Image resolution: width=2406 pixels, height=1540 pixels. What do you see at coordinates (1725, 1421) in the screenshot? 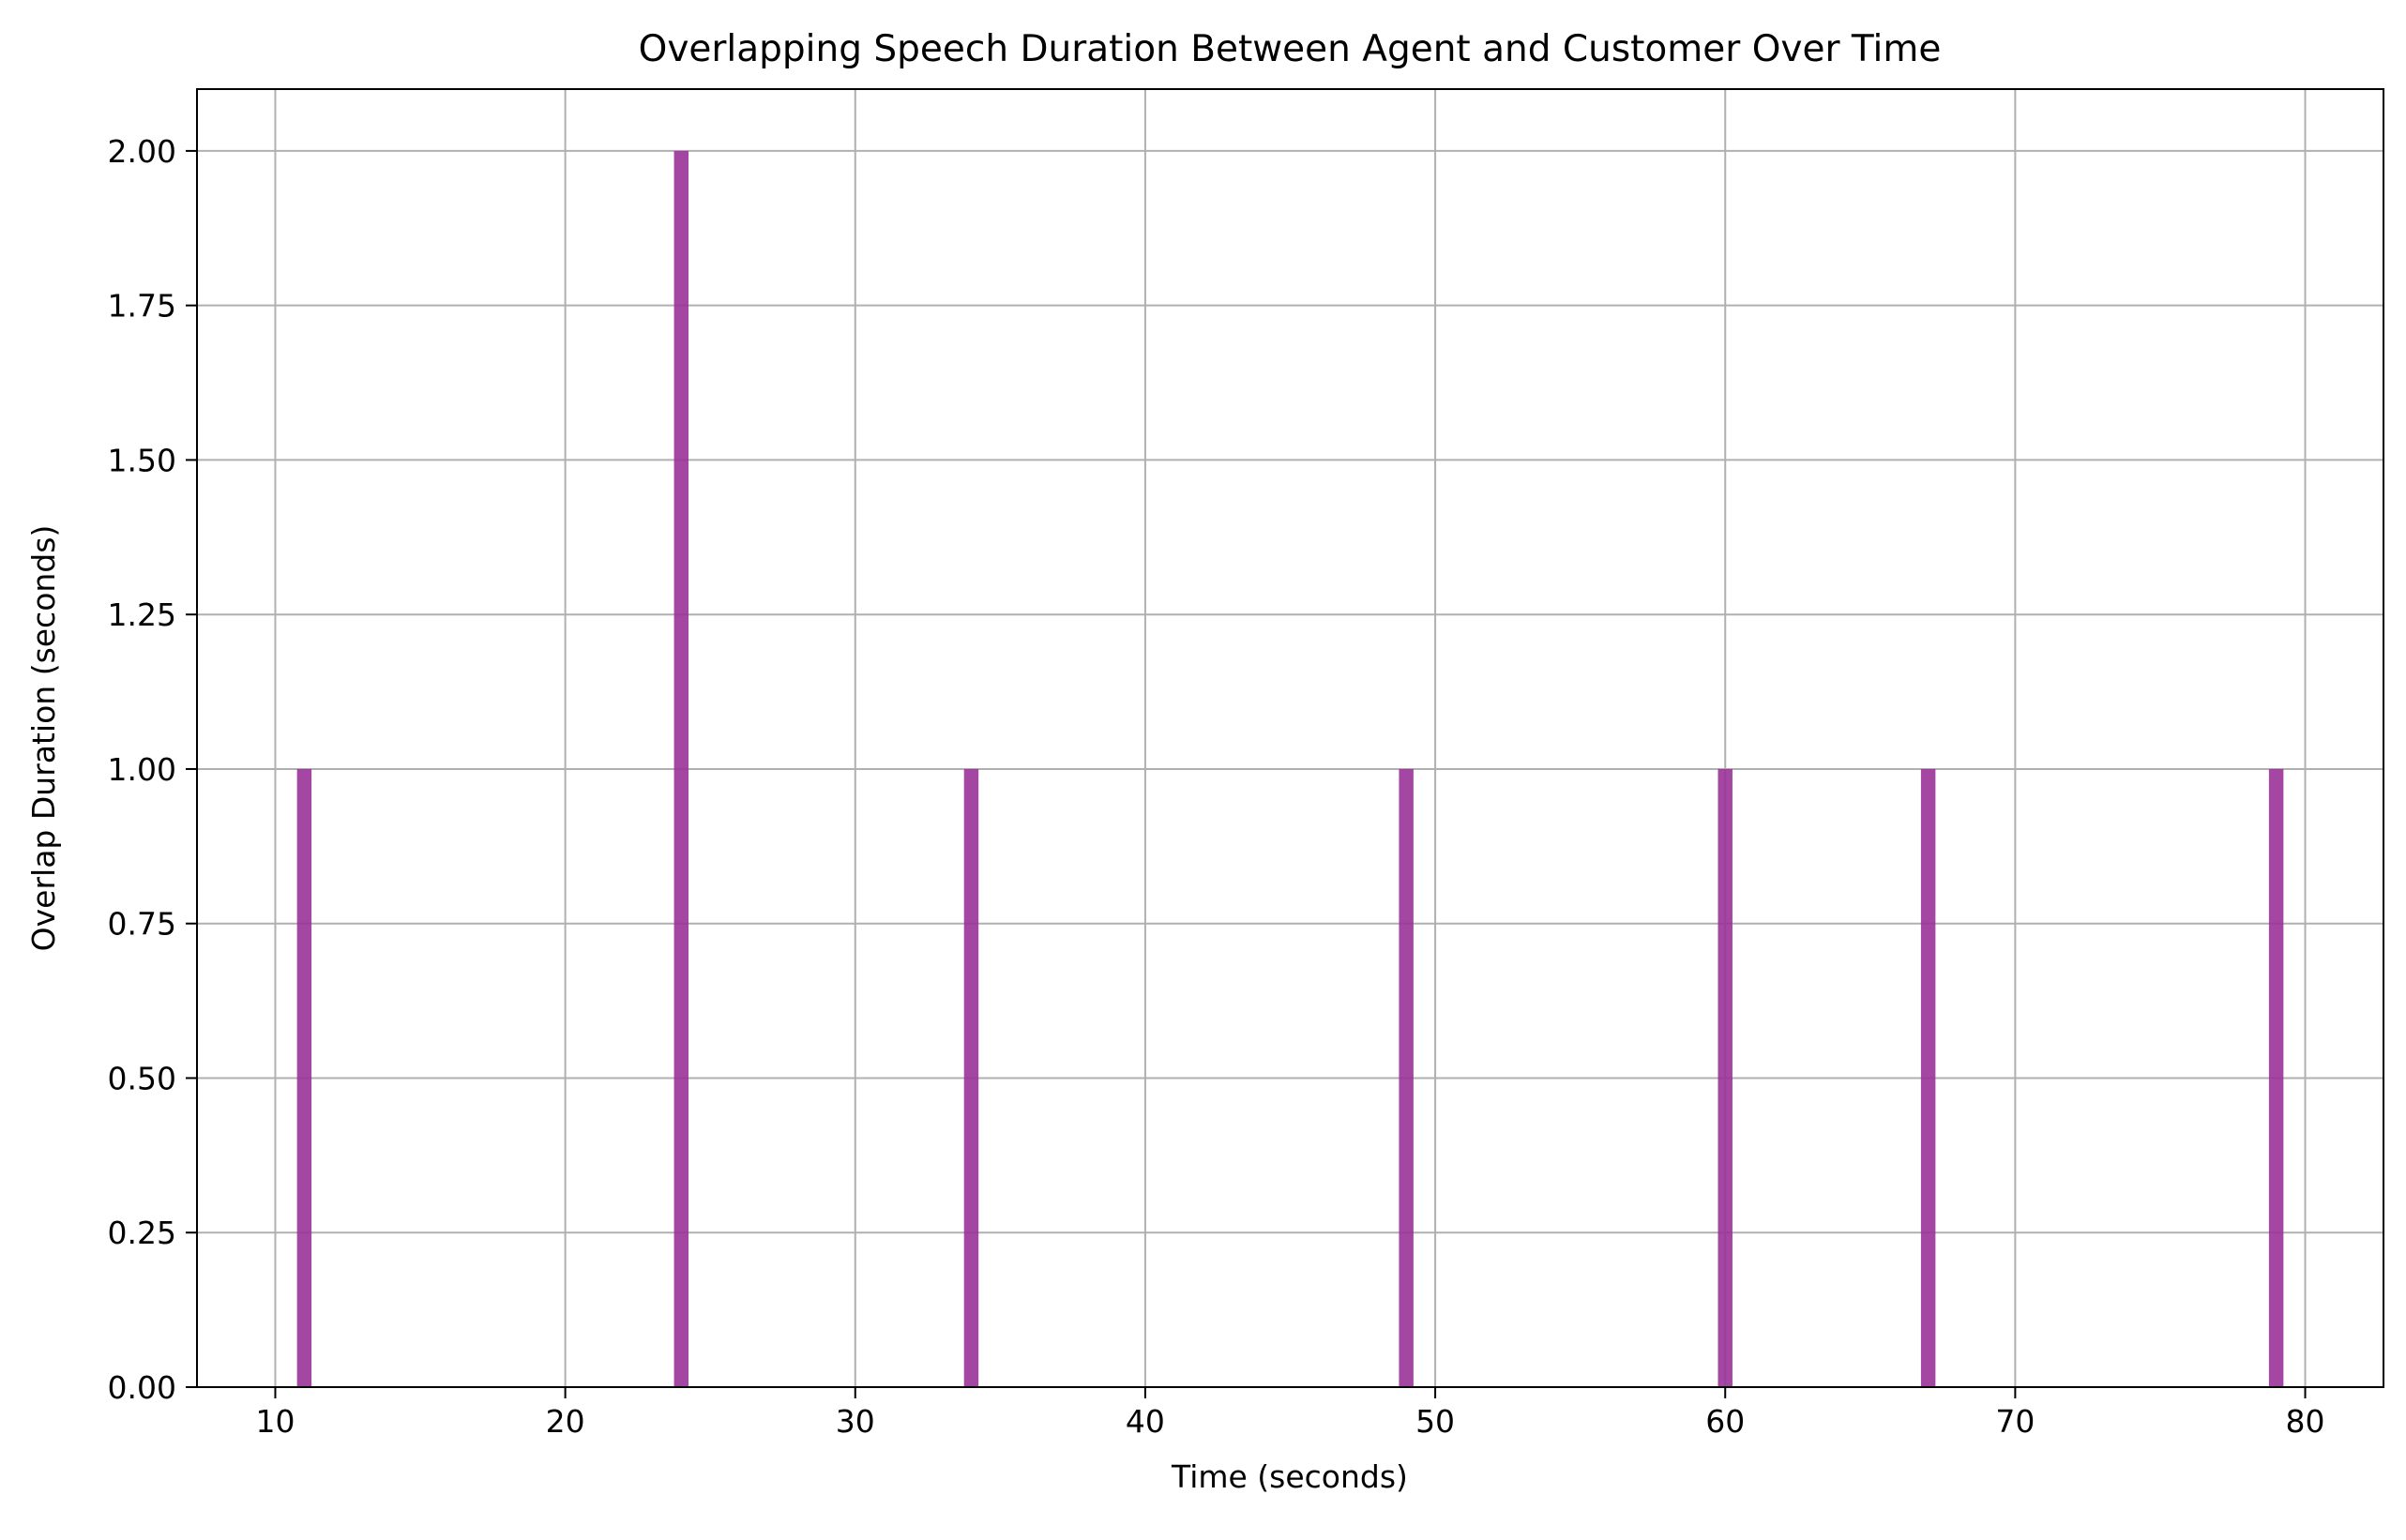
I see `x-tick-label: 60` at bounding box center [1725, 1421].